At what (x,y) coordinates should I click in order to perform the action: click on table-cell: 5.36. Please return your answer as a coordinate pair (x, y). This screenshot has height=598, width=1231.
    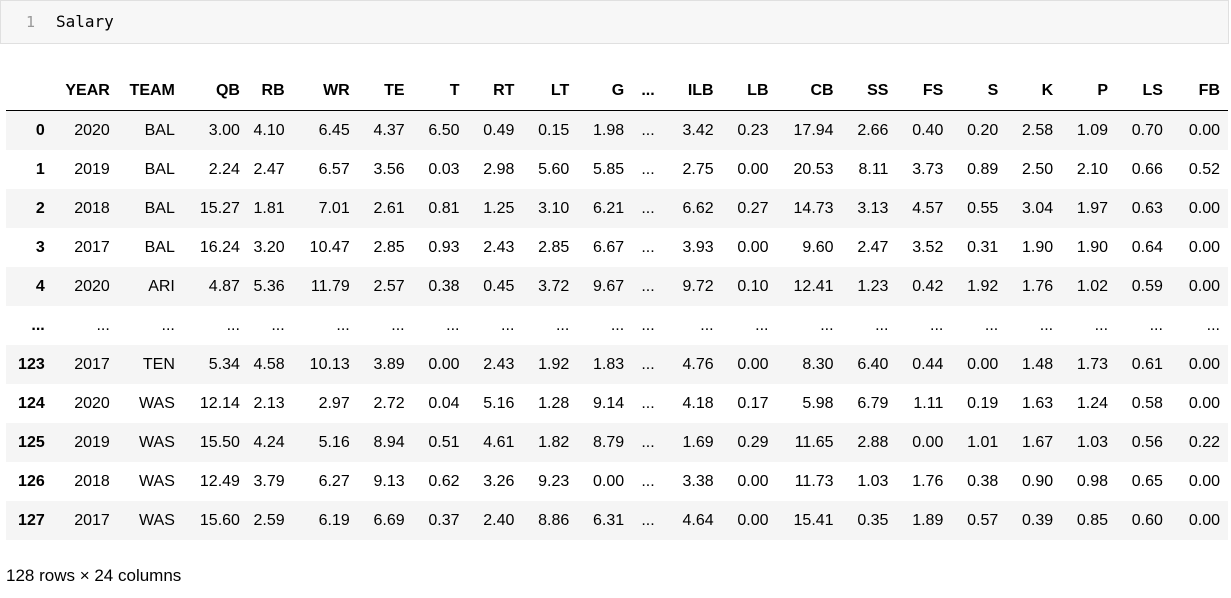
    Looking at the image, I should click on (269, 286).